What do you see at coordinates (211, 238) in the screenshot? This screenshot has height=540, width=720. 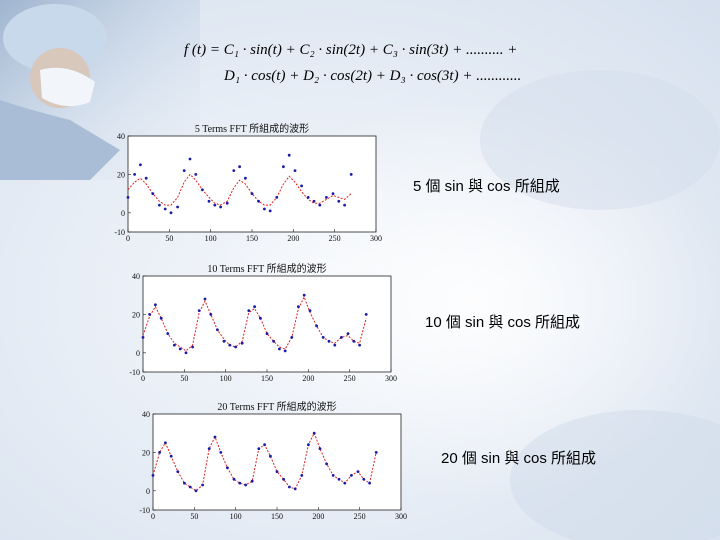 I see `x-tick-label: 100` at bounding box center [211, 238].